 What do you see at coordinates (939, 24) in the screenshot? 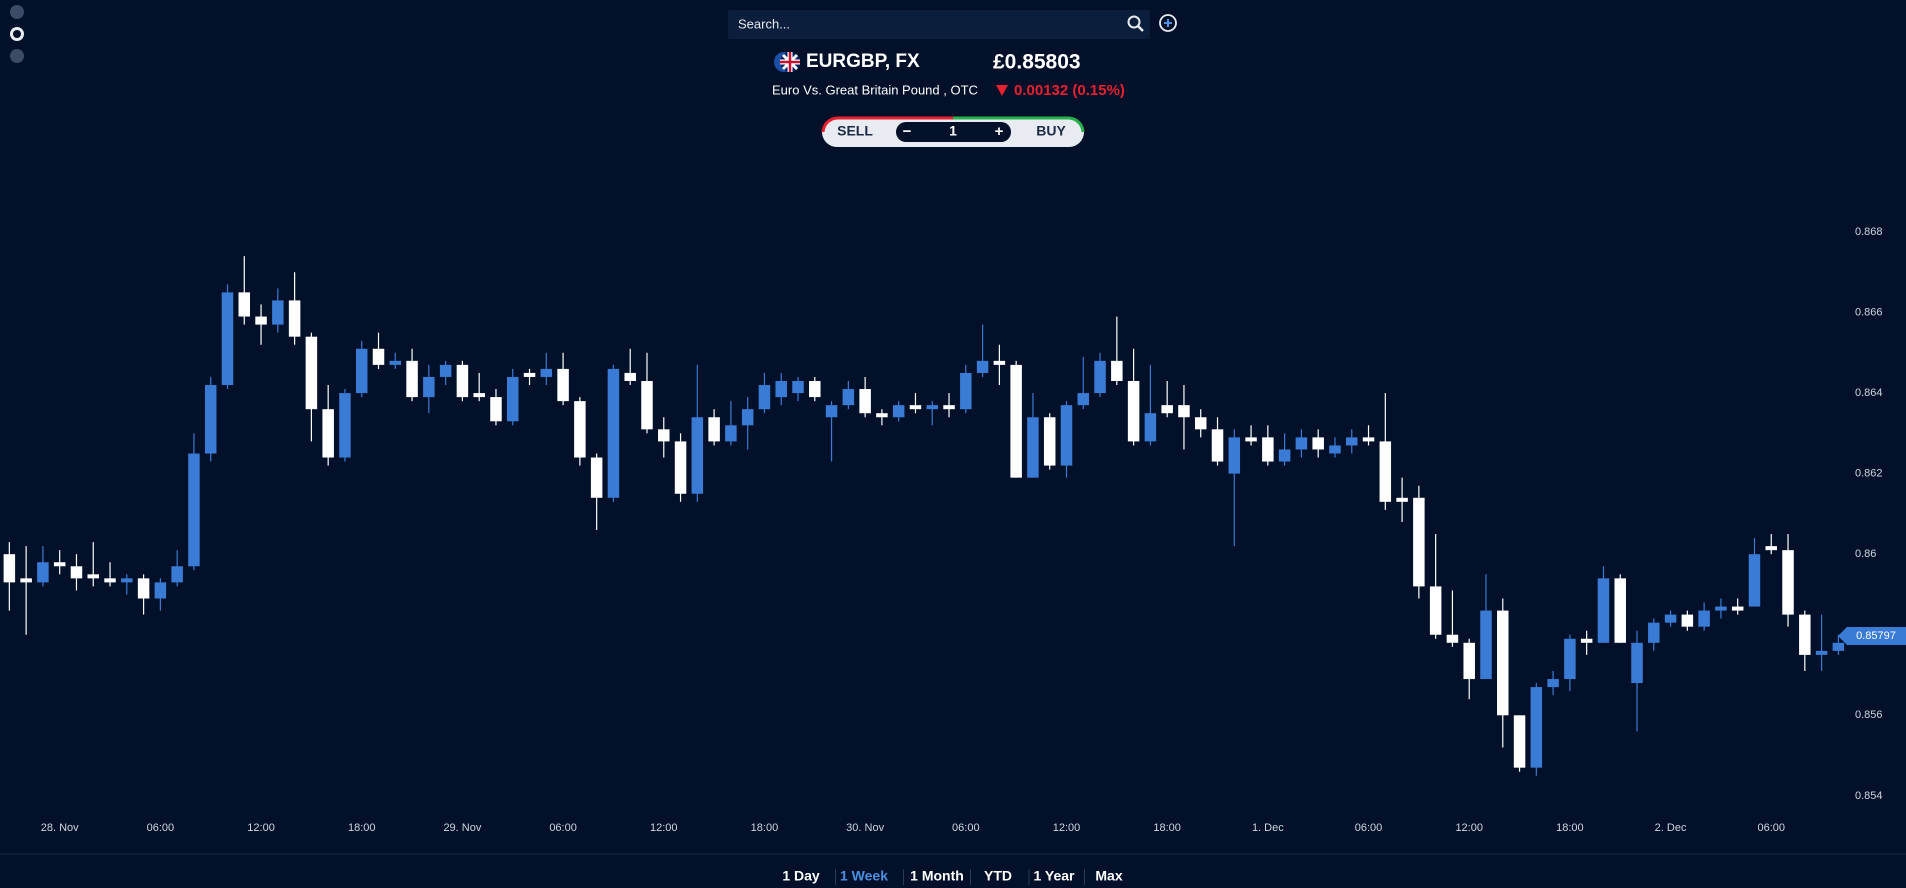
I see `search-box` at bounding box center [939, 24].